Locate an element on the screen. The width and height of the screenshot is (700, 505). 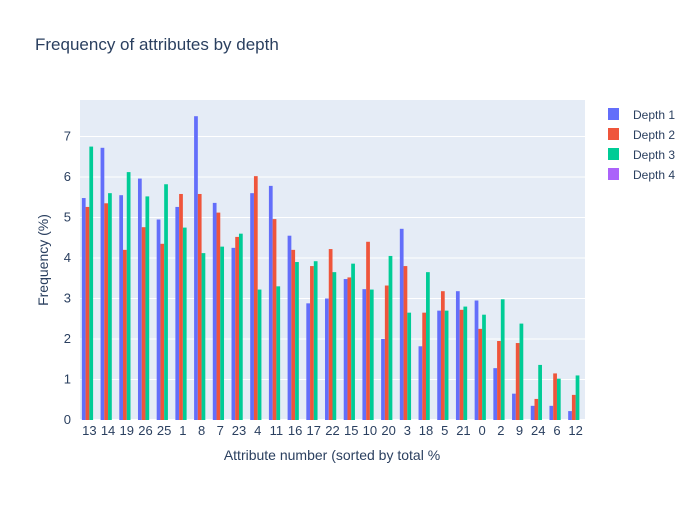
x-tick-label: 12 is located at coordinates (575, 430).